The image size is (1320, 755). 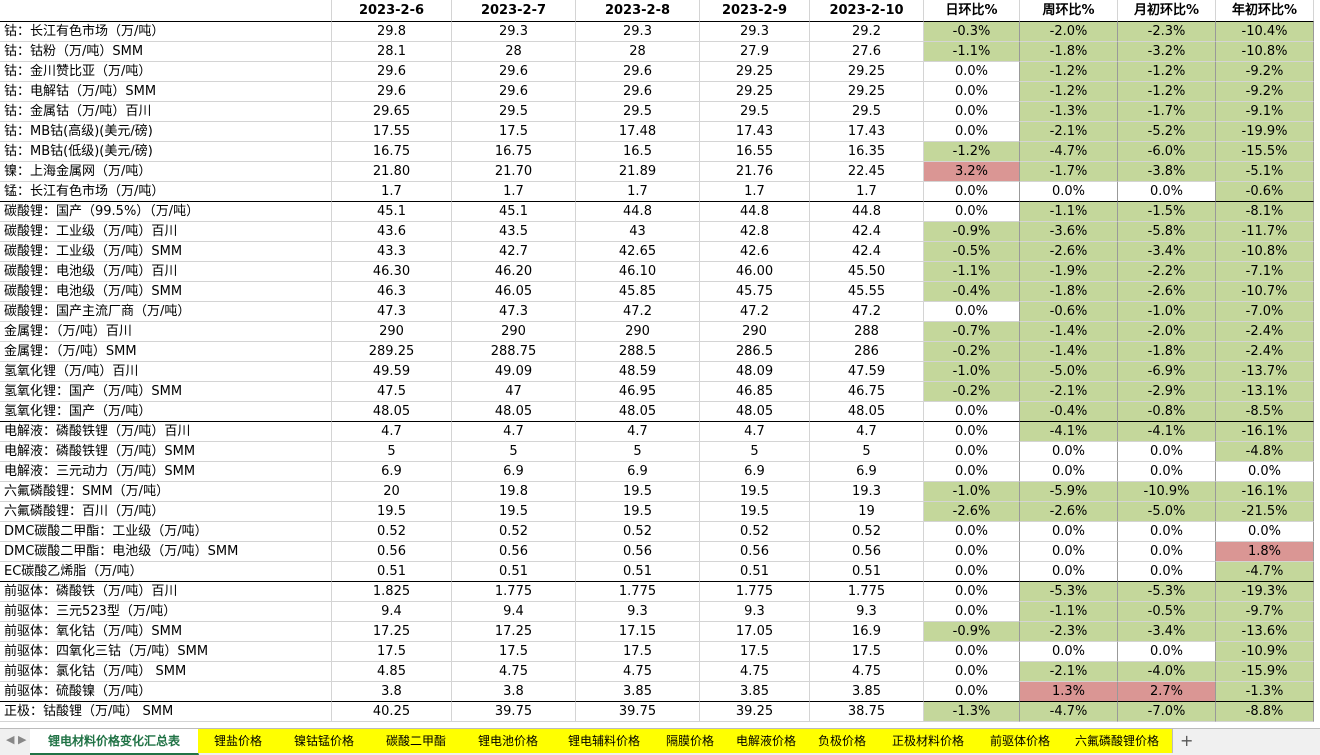 I want to click on row-label: 钴：钴粉（万/吨）SMM, so click(x=166, y=52).